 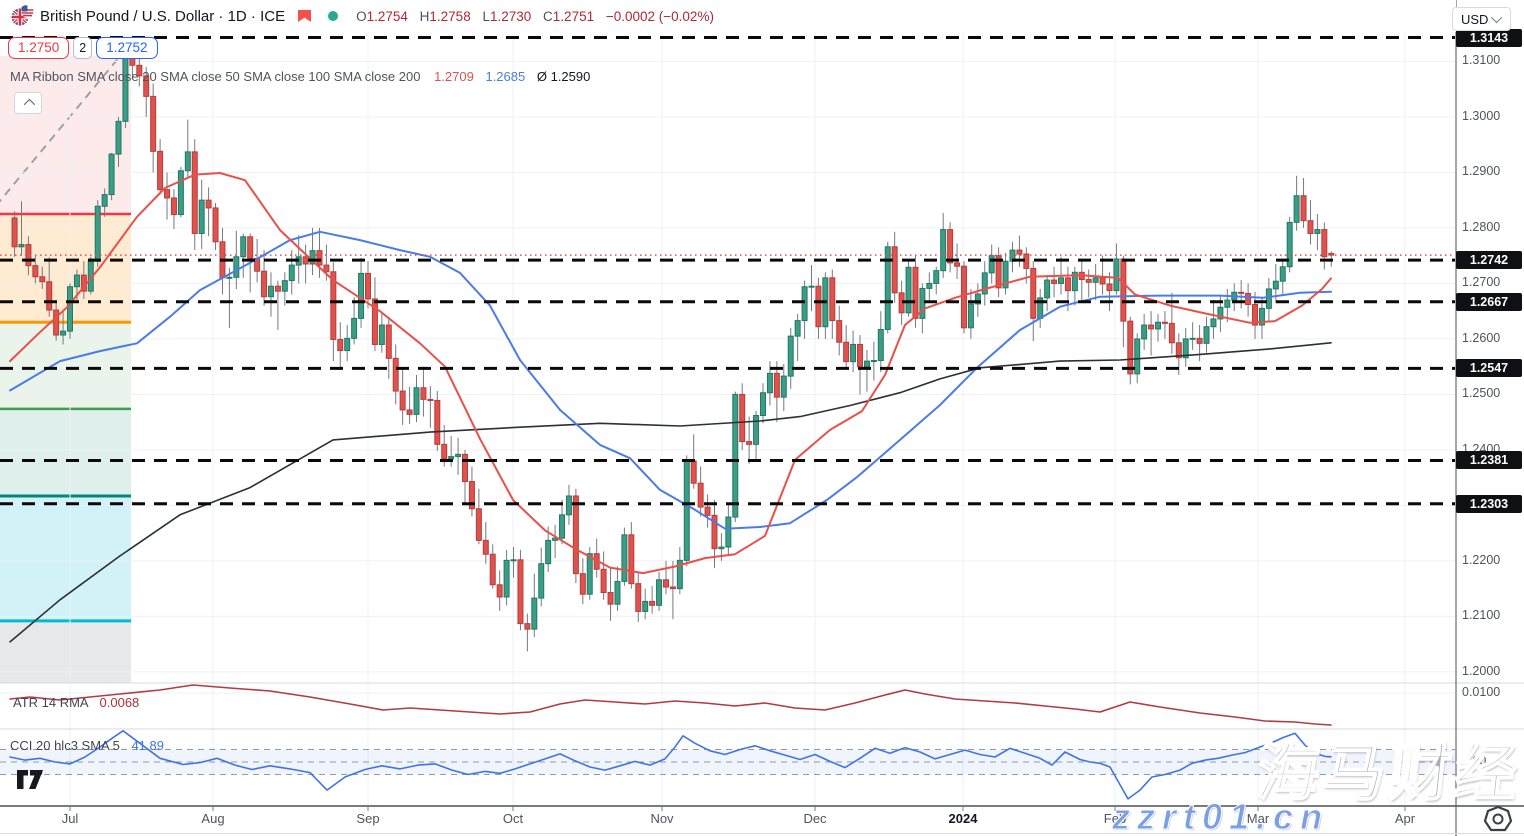 What do you see at coordinates (147, 745) in the screenshot?
I see `cci-value: 41.89` at bounding box center [147, 745].